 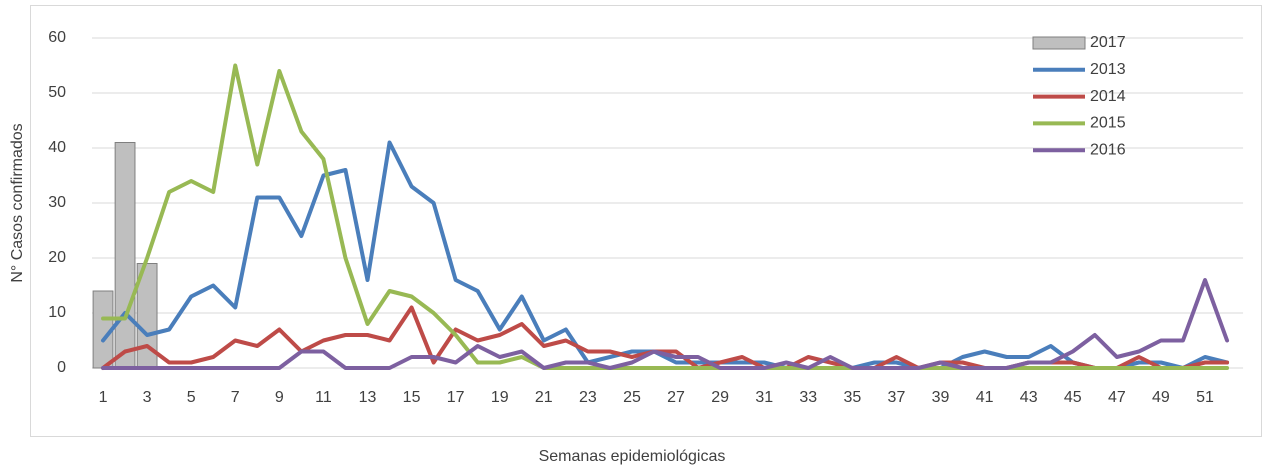 What do you see at coordinates (1108, 149) in the screenshot?
I see `legend-label: 2016` at bounding box center [1108, 149].